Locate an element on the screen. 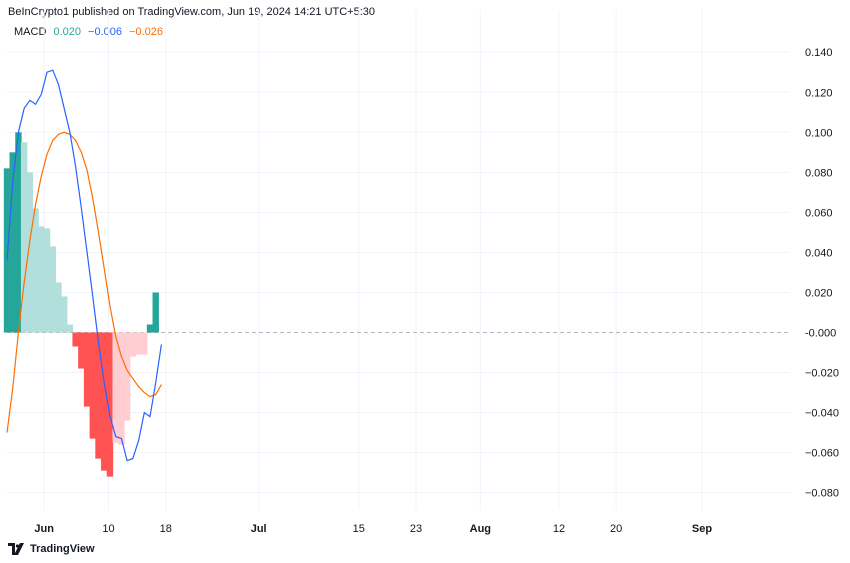  x-tick-label: 23 is located at coordinates (416, 529).